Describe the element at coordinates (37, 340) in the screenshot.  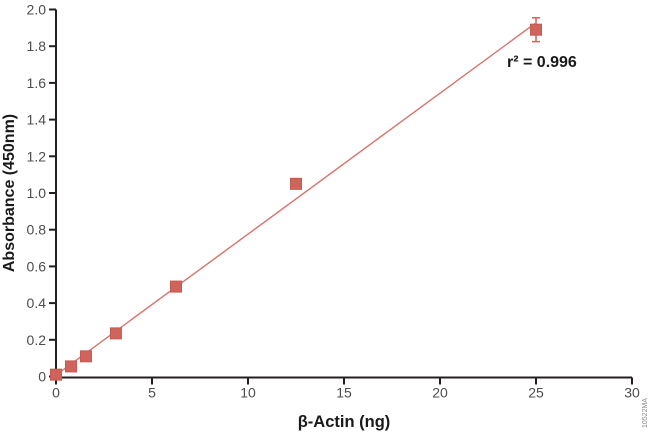
I see `y-axis-tick-label: 0.2` at that location.